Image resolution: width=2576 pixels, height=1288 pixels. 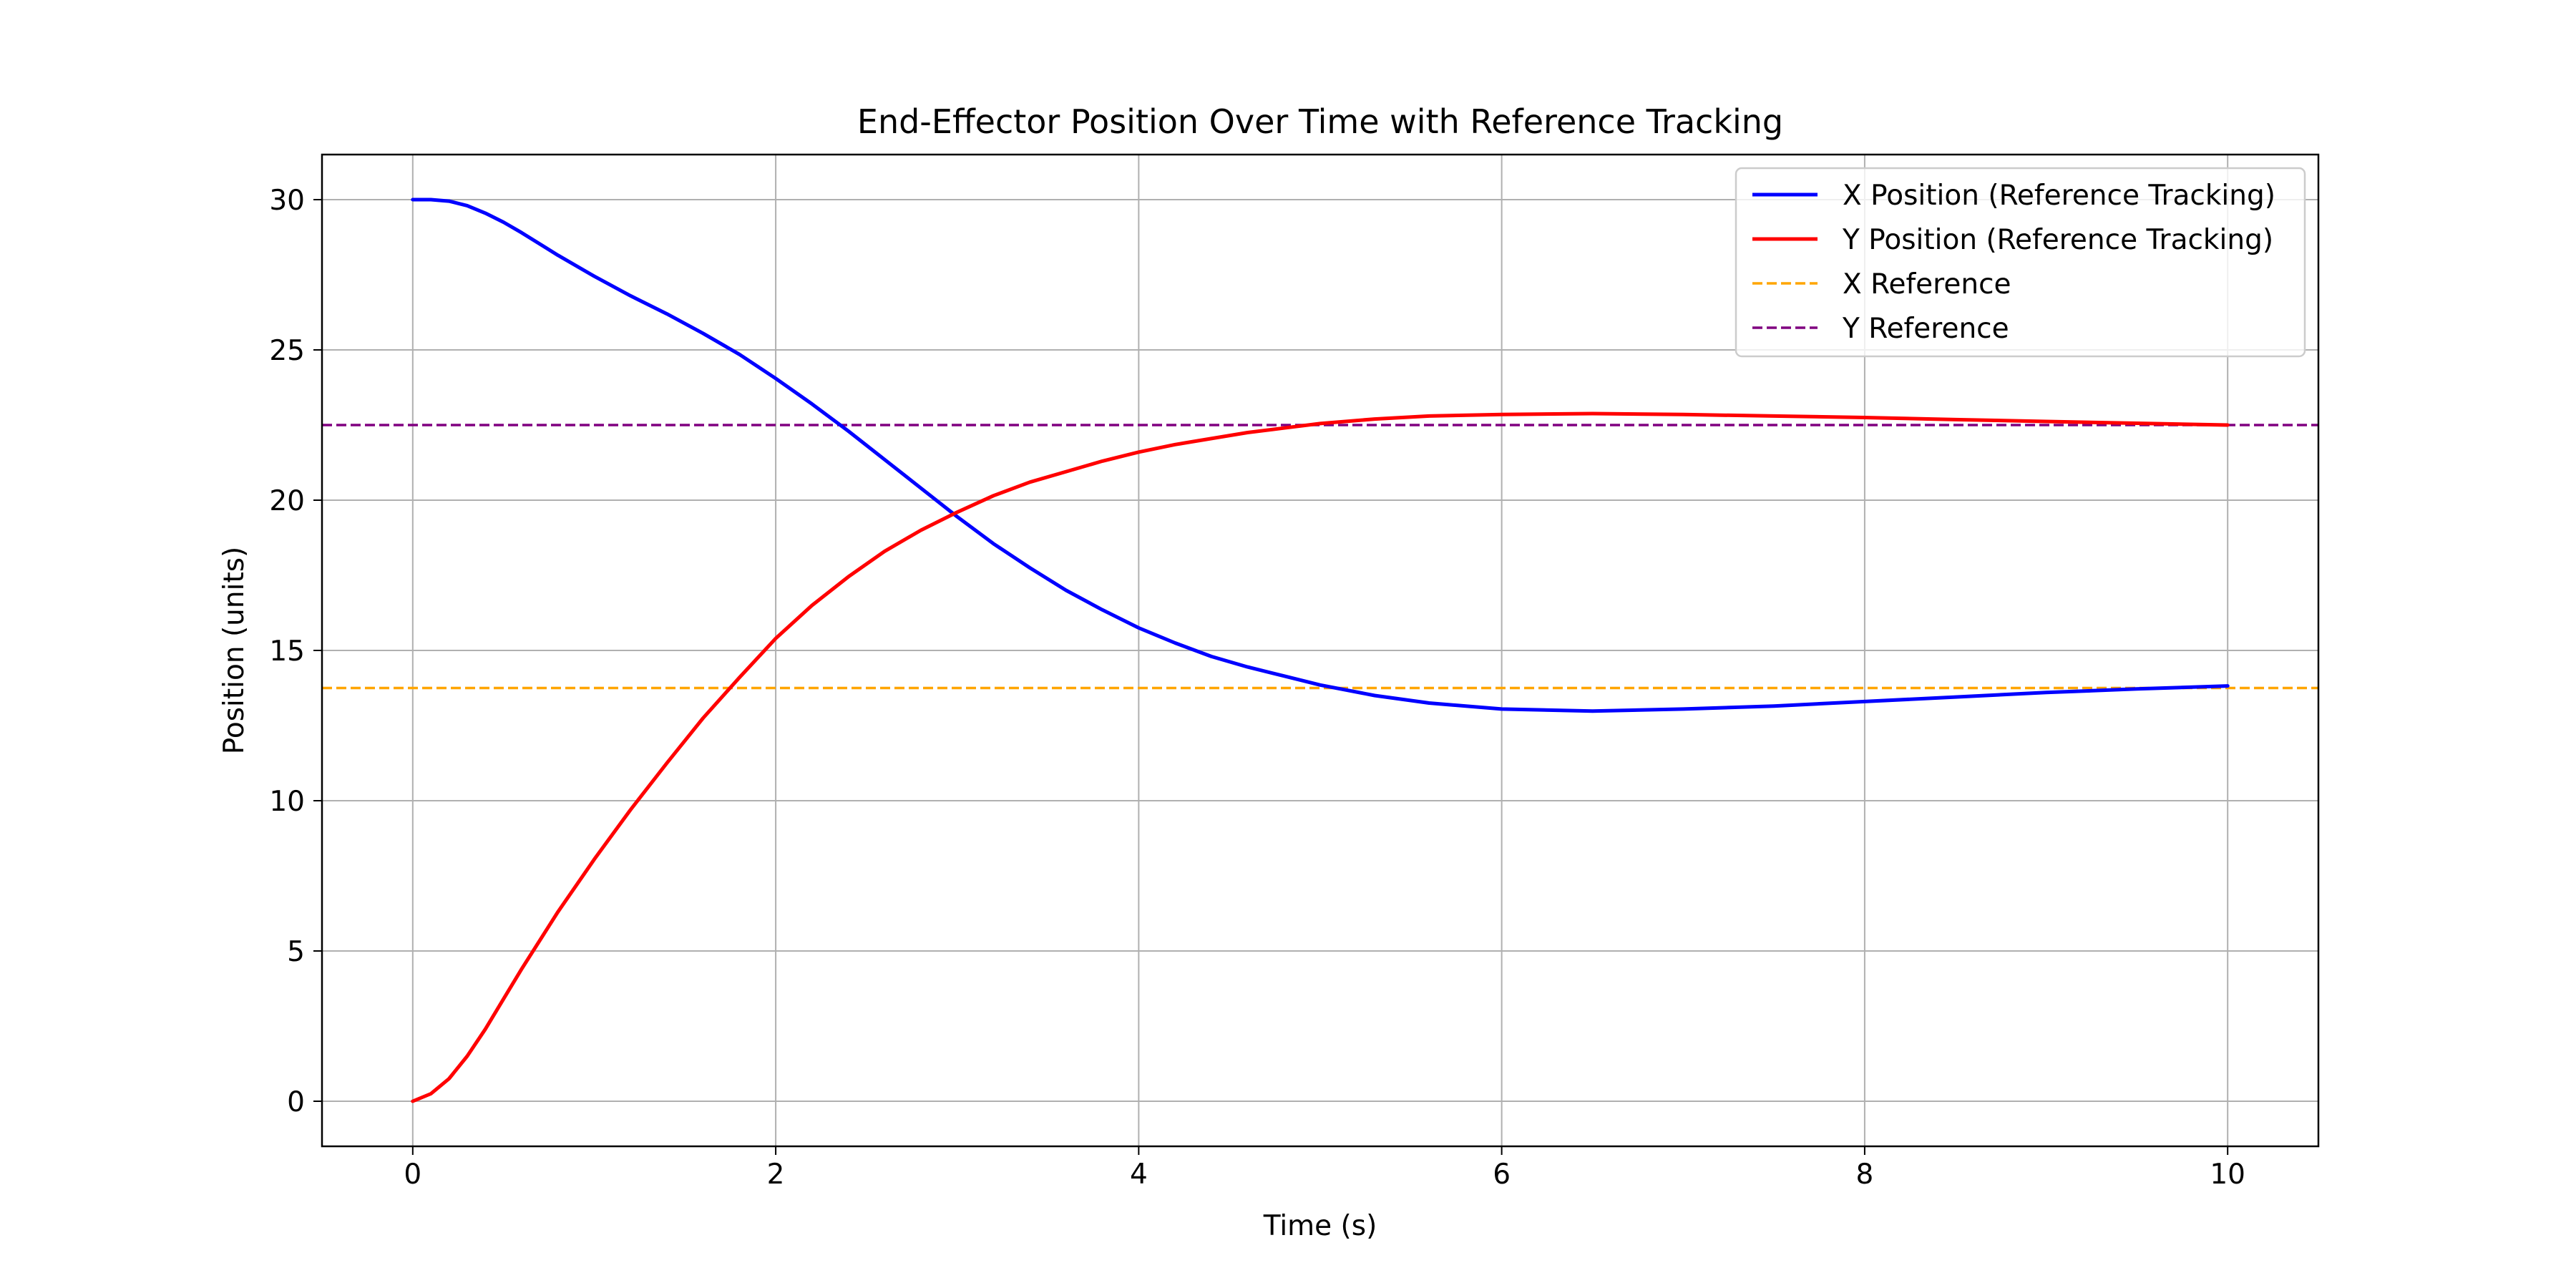 I want to click on x-tick-label: 6, so click(x=1502, y=1174).